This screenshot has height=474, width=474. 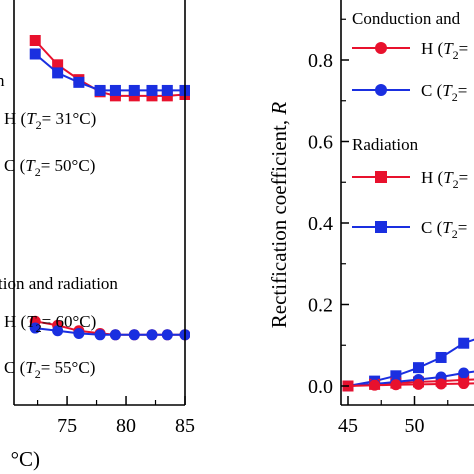 I want to click on right-y-tick-label: 0.4, so click(x=320, y=224).